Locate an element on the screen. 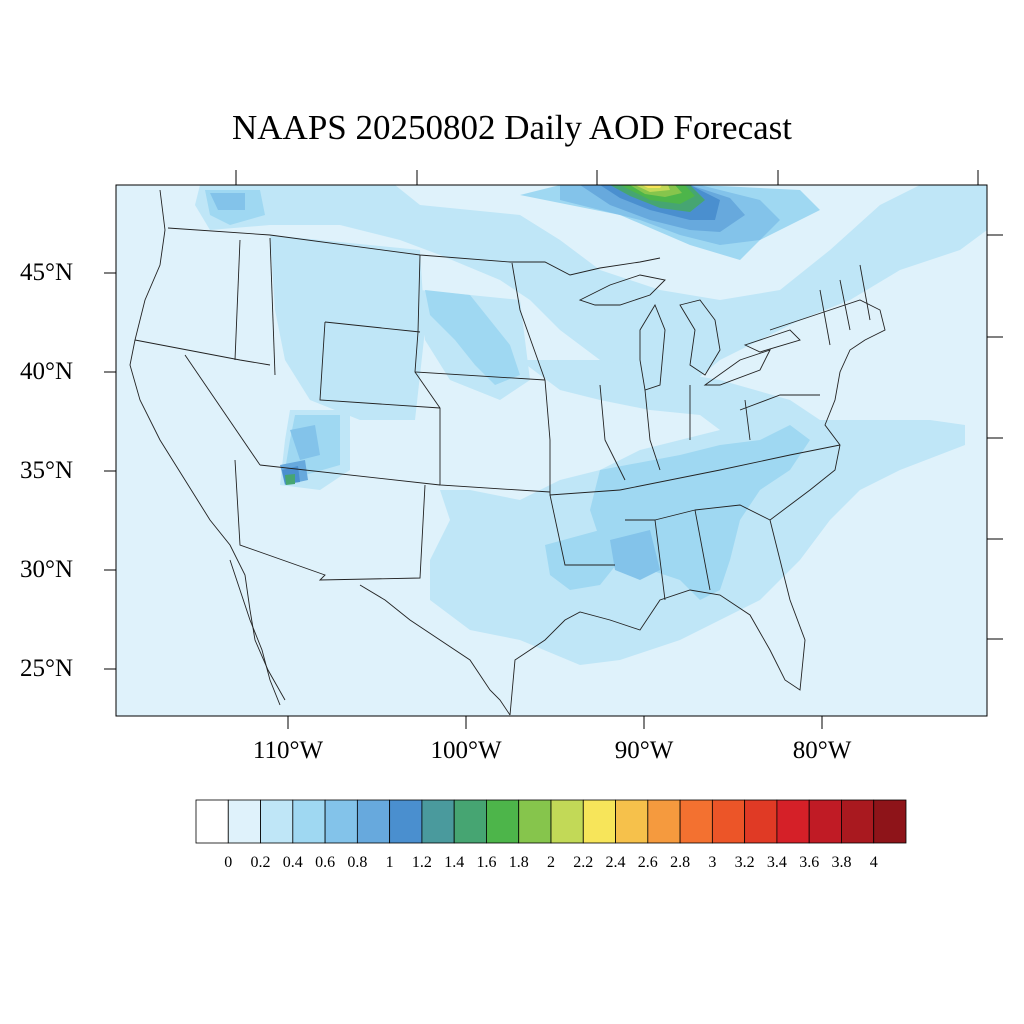 This screenshot has width=1024, height=1024. colorbar-tick-label: 0 is located at coordinates (228, 862).